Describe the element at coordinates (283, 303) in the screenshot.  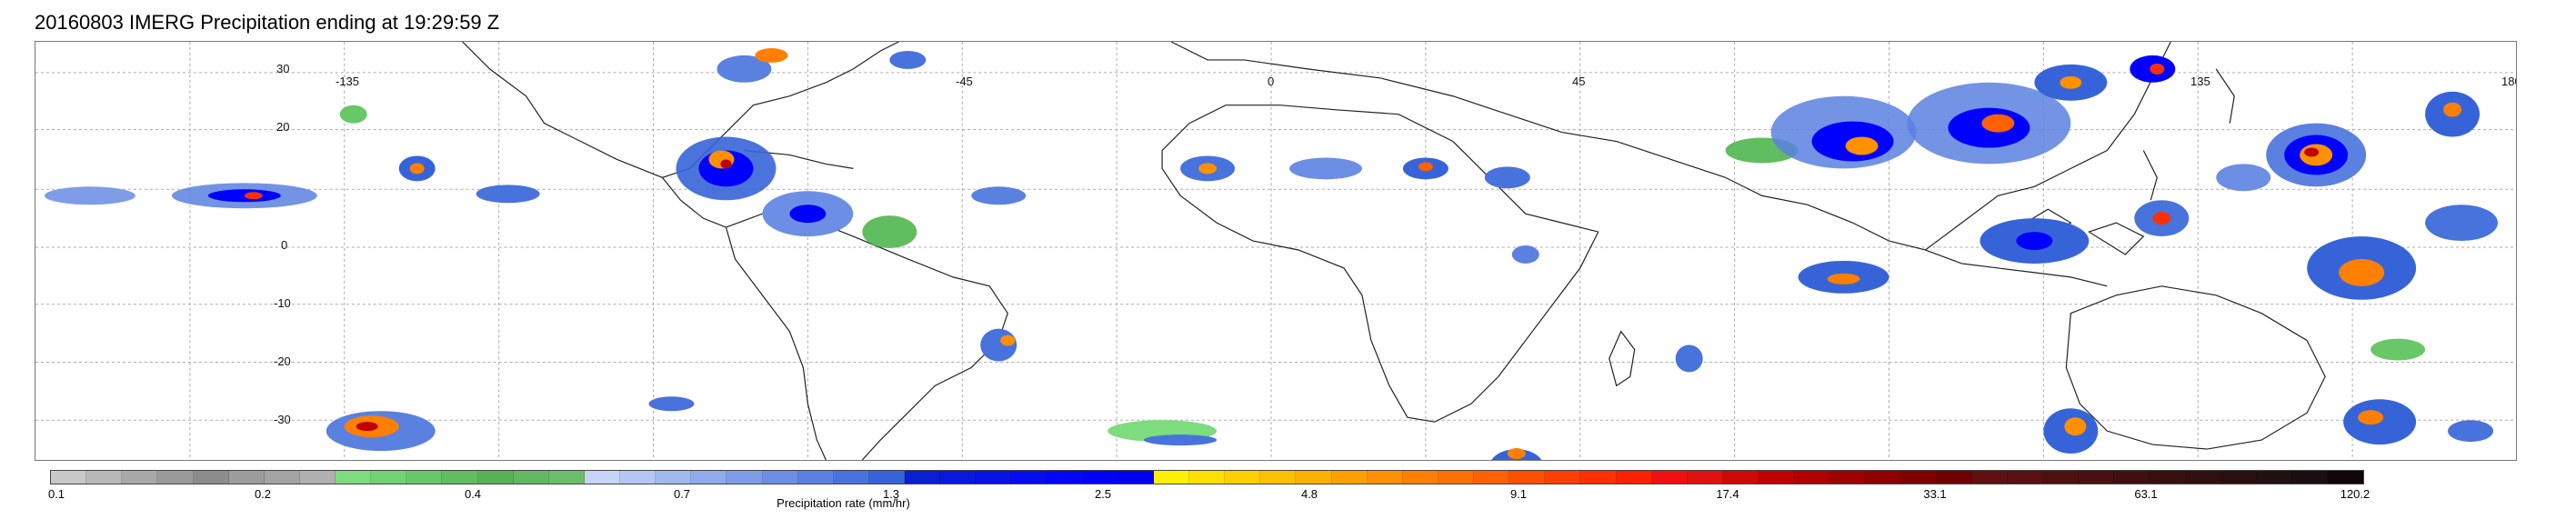
I see `lat-label-minus-10: -10` at that location.